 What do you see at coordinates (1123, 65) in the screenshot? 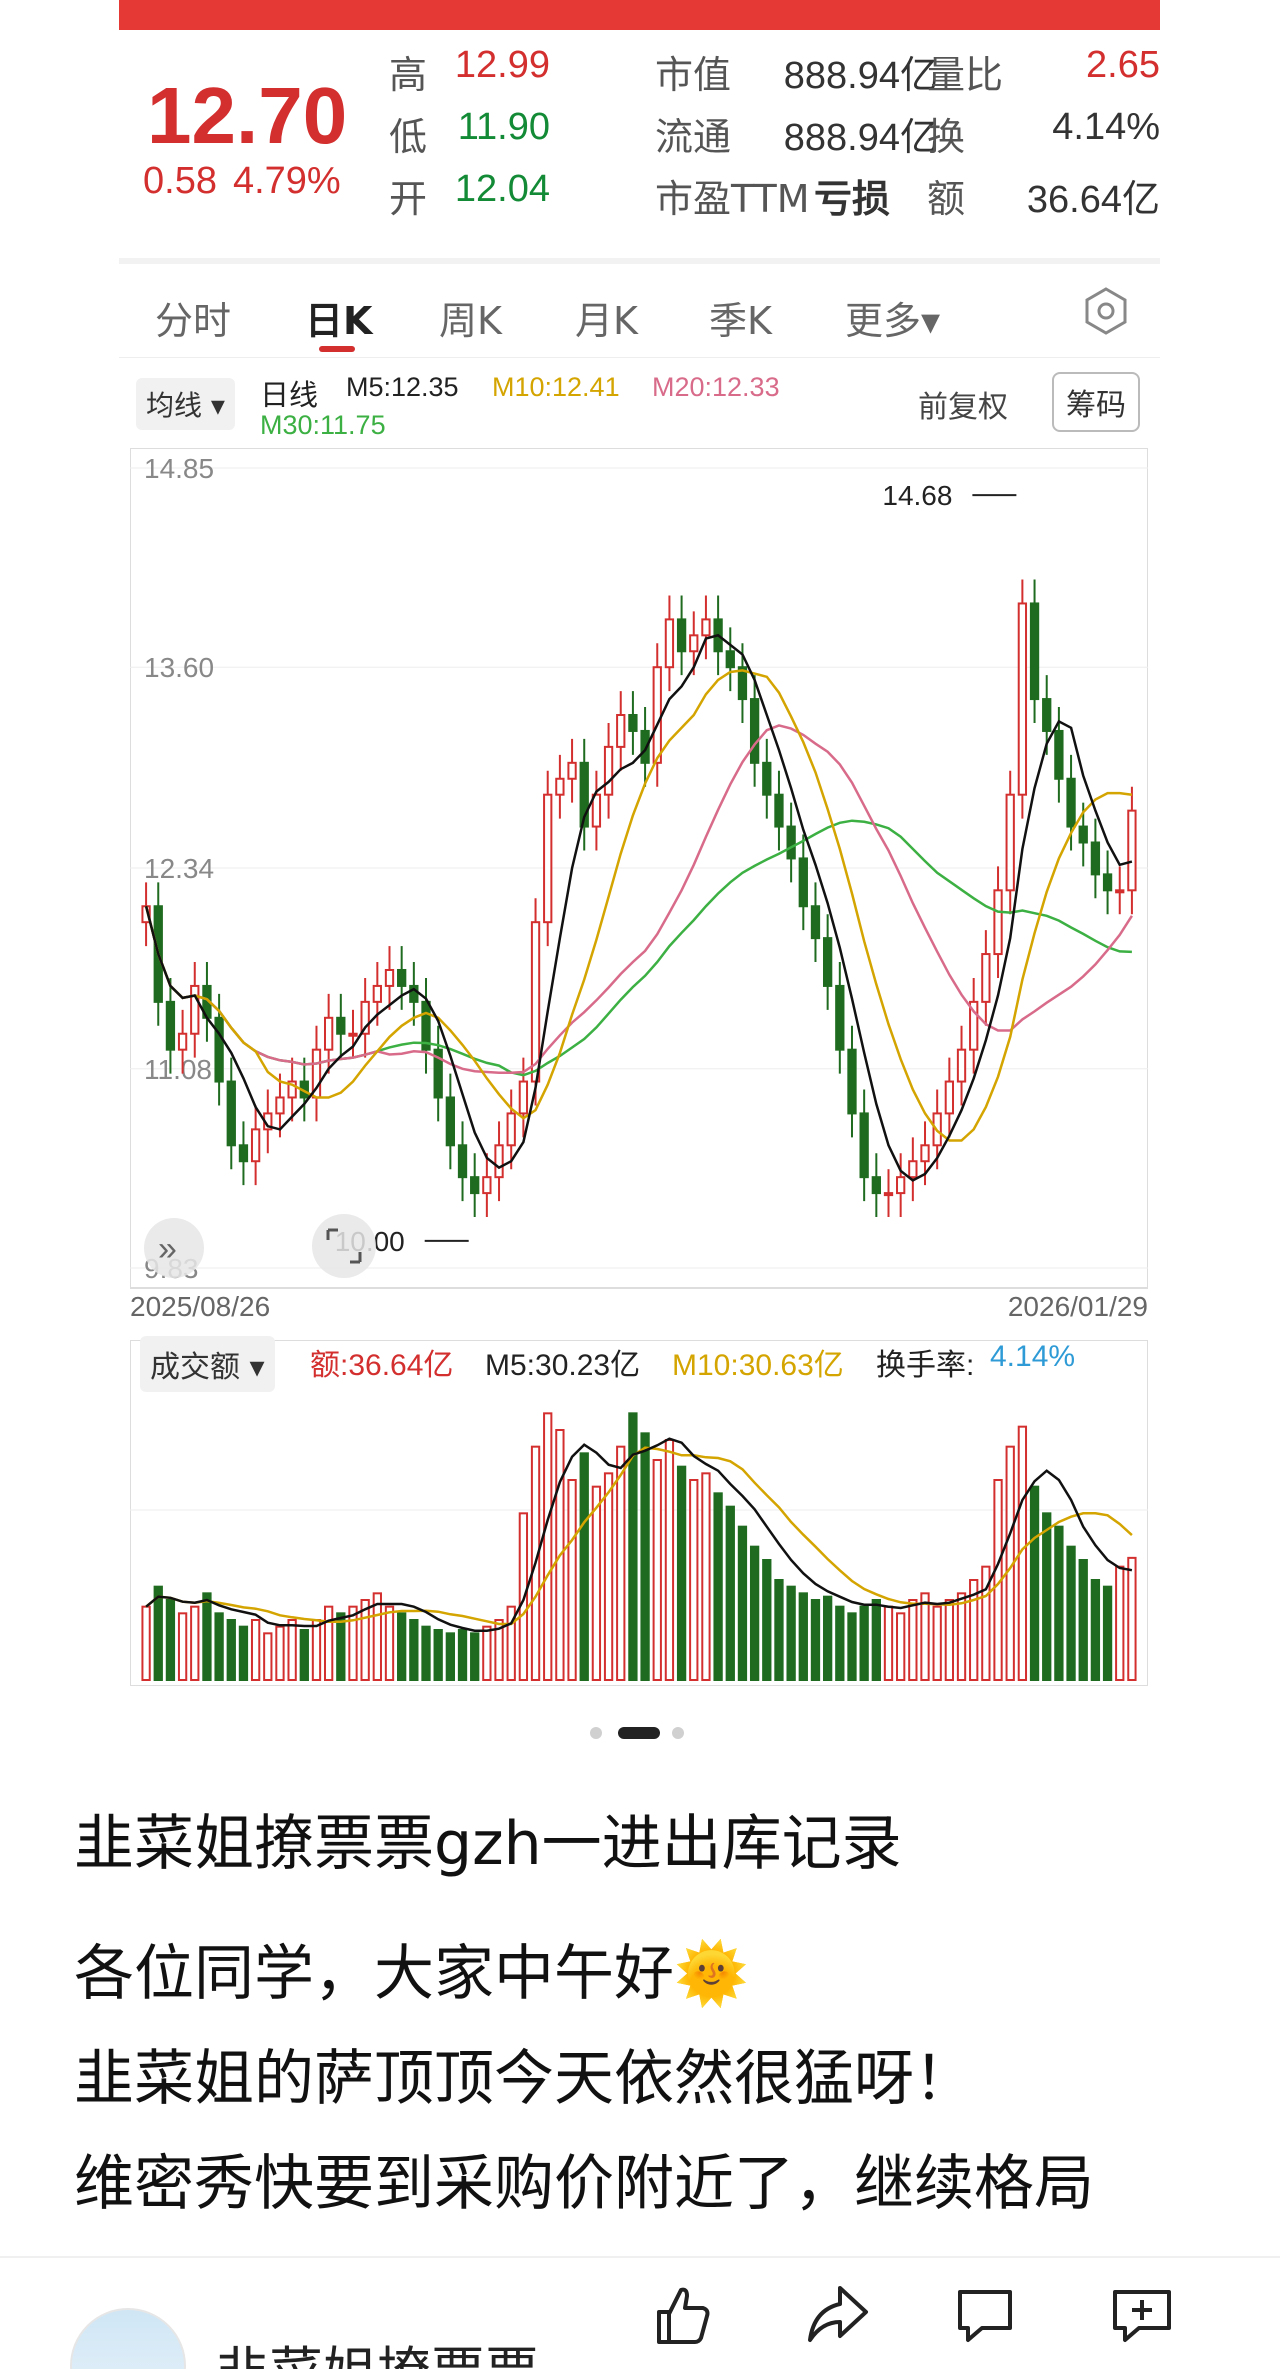
I see `volume-ratio-value: 2.65` at bounding box center [1123, 65].